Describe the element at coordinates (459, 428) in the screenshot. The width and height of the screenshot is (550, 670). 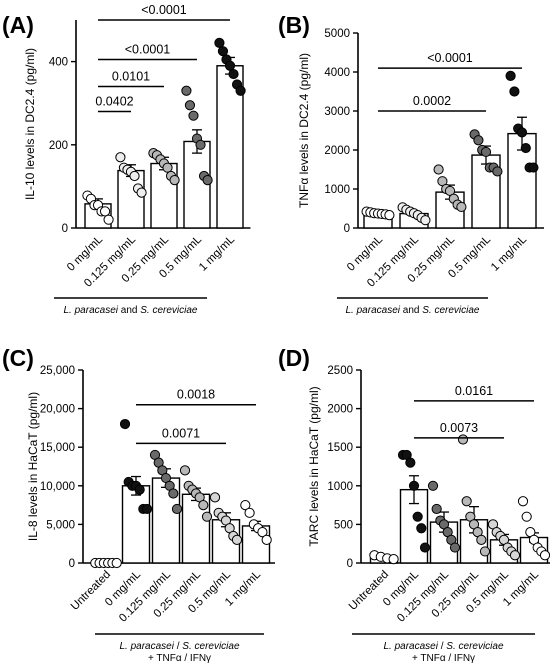
I see `p-value-label: 0.0073` at that location.